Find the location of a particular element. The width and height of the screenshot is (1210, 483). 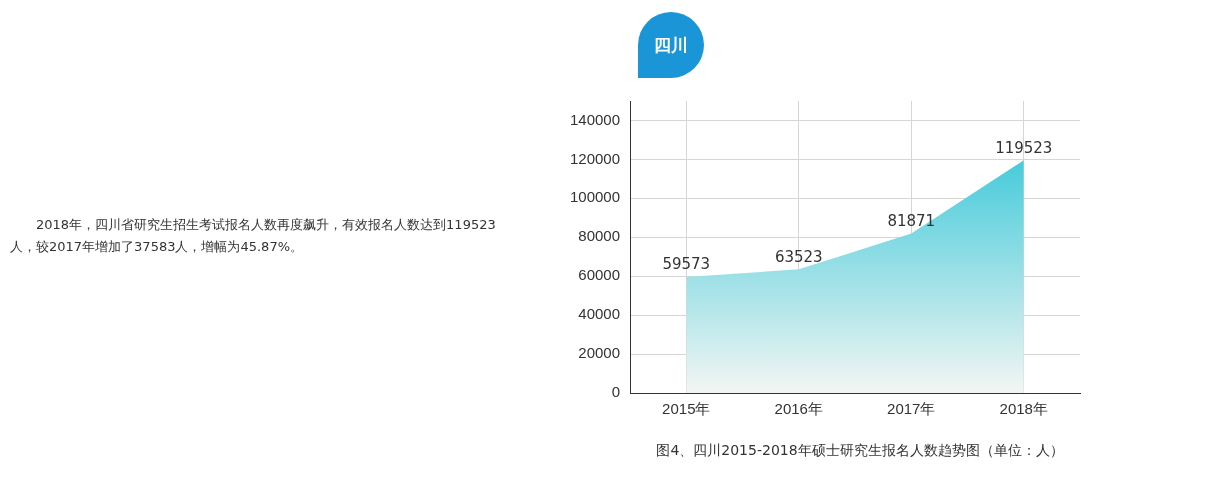

data-label: 119523 is located at coordinates (1024, 147).